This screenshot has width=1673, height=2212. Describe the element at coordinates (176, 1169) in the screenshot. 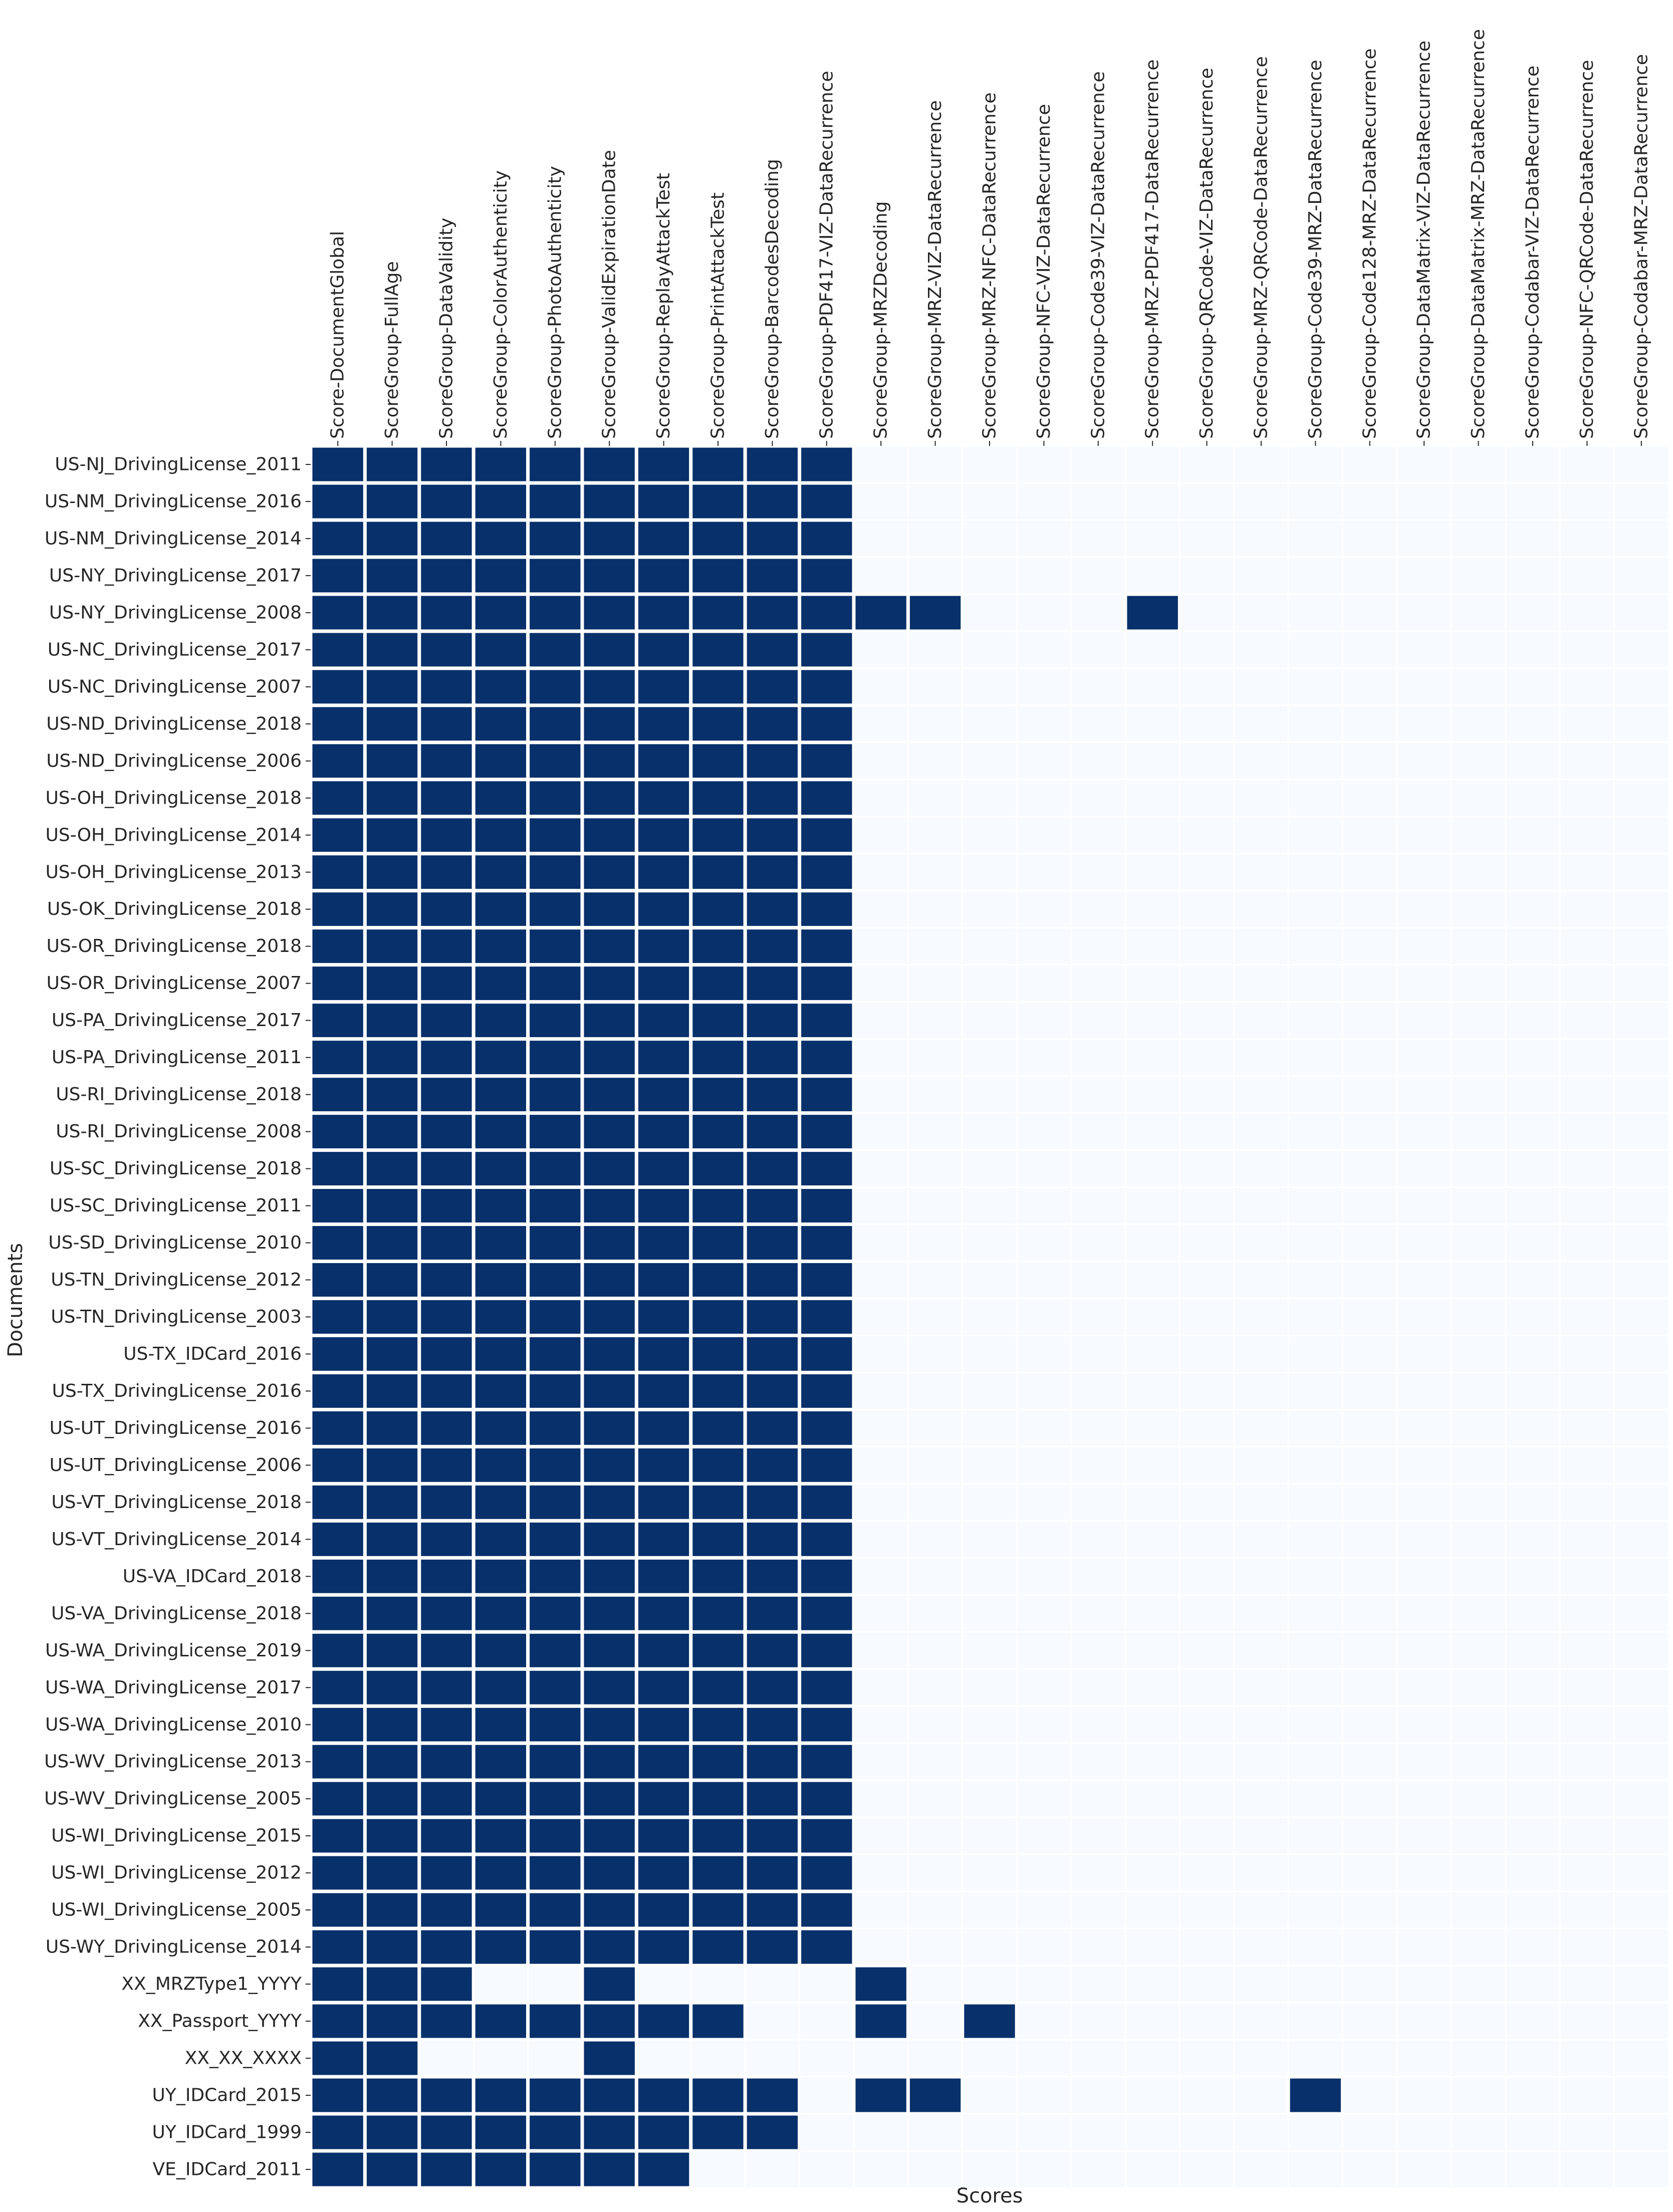

I see `row-tick-label: US-SC_DrivingLicense_2018` at that location.